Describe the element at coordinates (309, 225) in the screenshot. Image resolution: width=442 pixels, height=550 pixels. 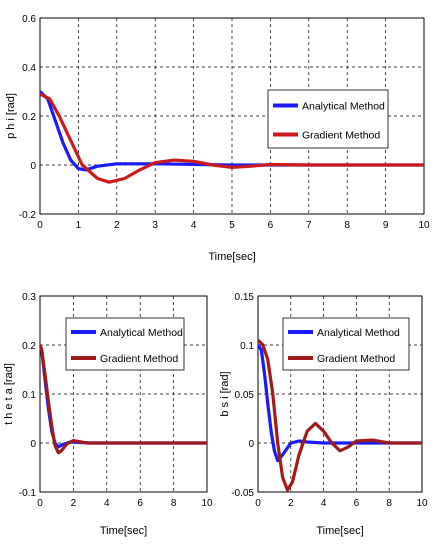
I see `x-tick-label: 7` at that location.